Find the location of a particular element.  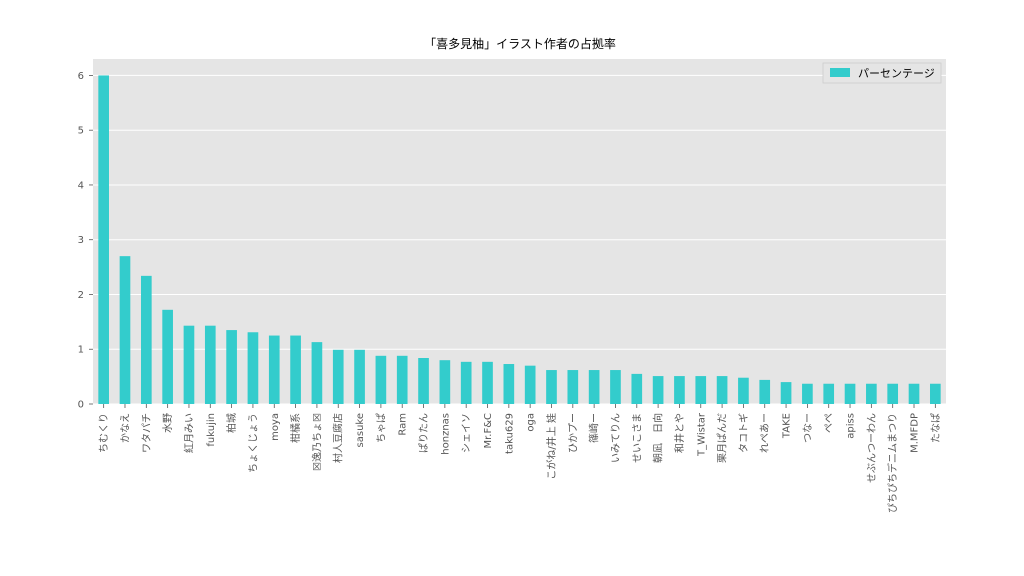

x-tick-label: 栗月ぱんだ is located at coordinates (723, 438).